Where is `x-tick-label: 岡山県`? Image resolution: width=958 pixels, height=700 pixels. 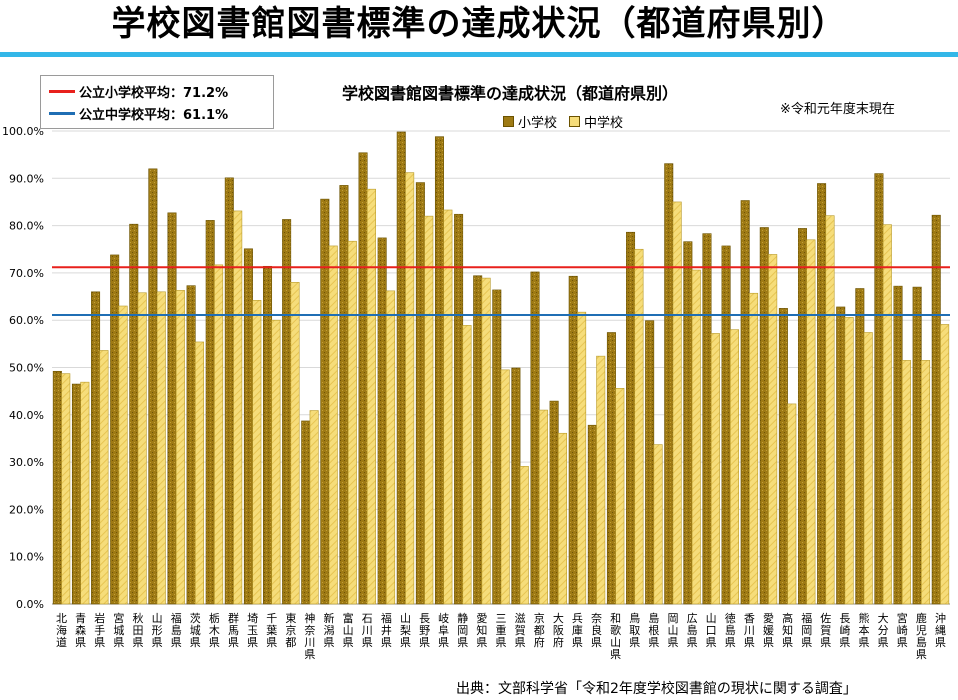
x-tick-label: 岡山県 is located at coordinates (672, 630).